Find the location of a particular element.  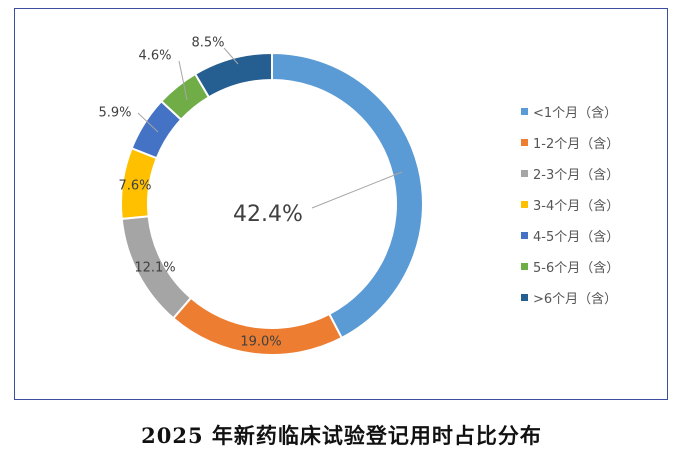

slice-data-label: 7.6% is located at coordinates (134, 186).